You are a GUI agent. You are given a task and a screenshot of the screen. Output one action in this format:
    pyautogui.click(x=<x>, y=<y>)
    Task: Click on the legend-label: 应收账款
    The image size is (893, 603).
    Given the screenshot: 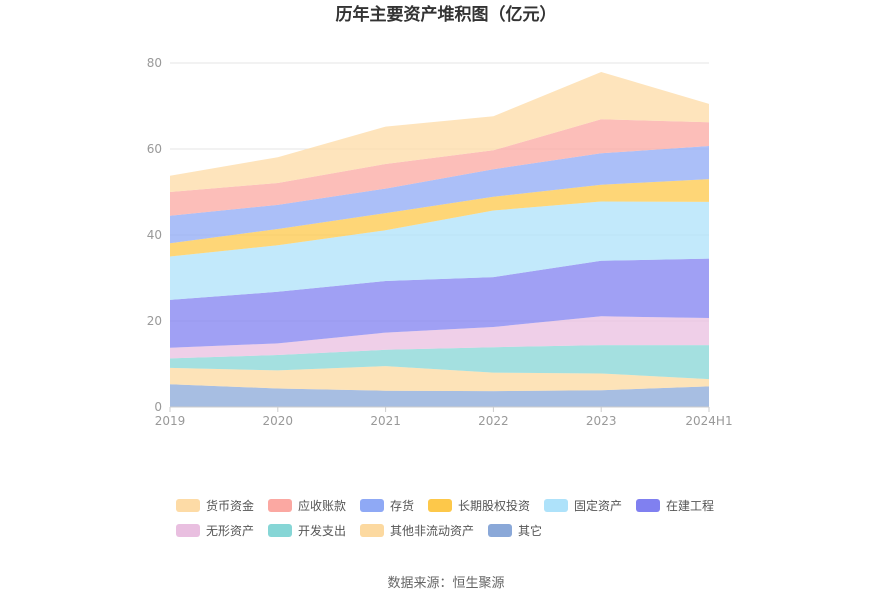 What is the action you would take?
    pyautogui.click(x=322, y=505)
    